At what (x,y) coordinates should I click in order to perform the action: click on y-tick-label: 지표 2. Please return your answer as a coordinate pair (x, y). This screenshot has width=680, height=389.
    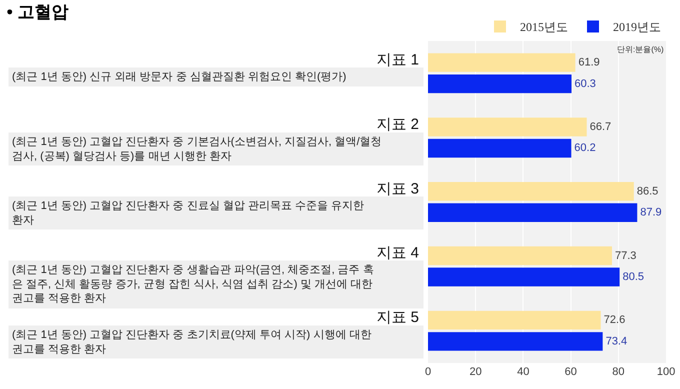
    Looking at the image, I should click on (397, 124).